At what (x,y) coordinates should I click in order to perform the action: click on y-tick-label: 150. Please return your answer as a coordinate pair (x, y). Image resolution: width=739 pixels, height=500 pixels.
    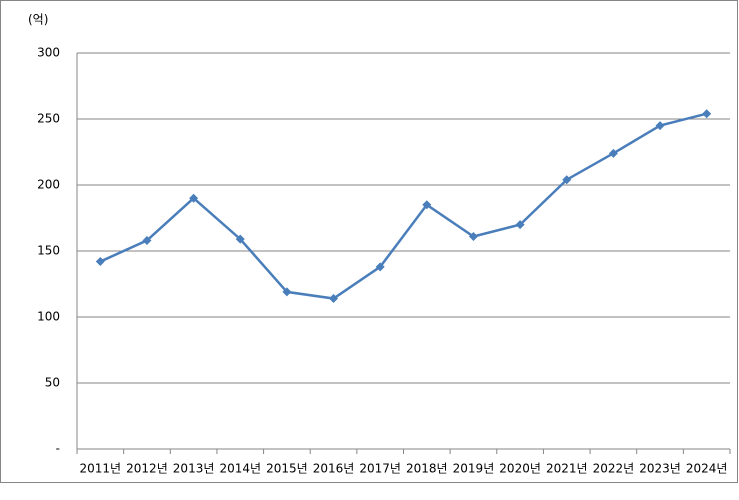
    Looking at the image, I should click on (48, 251).